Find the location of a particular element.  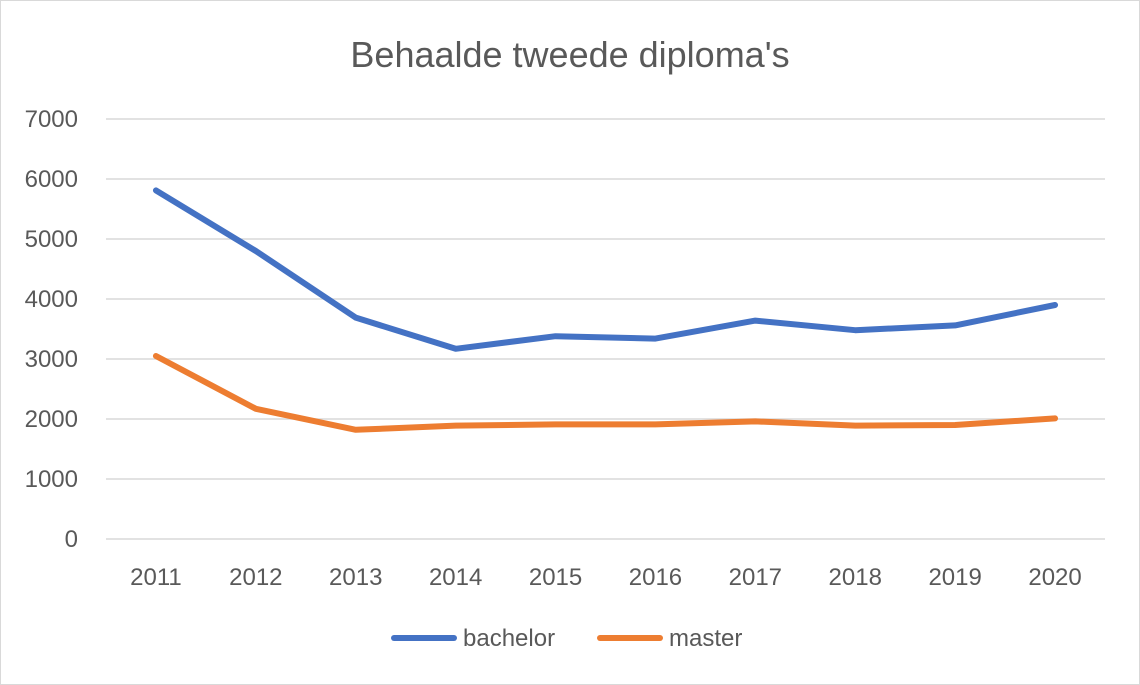

y-axis-ticks: 0 1000 2000 3000 4000 5000 6000 7000 is located at coordinates (51, 329).